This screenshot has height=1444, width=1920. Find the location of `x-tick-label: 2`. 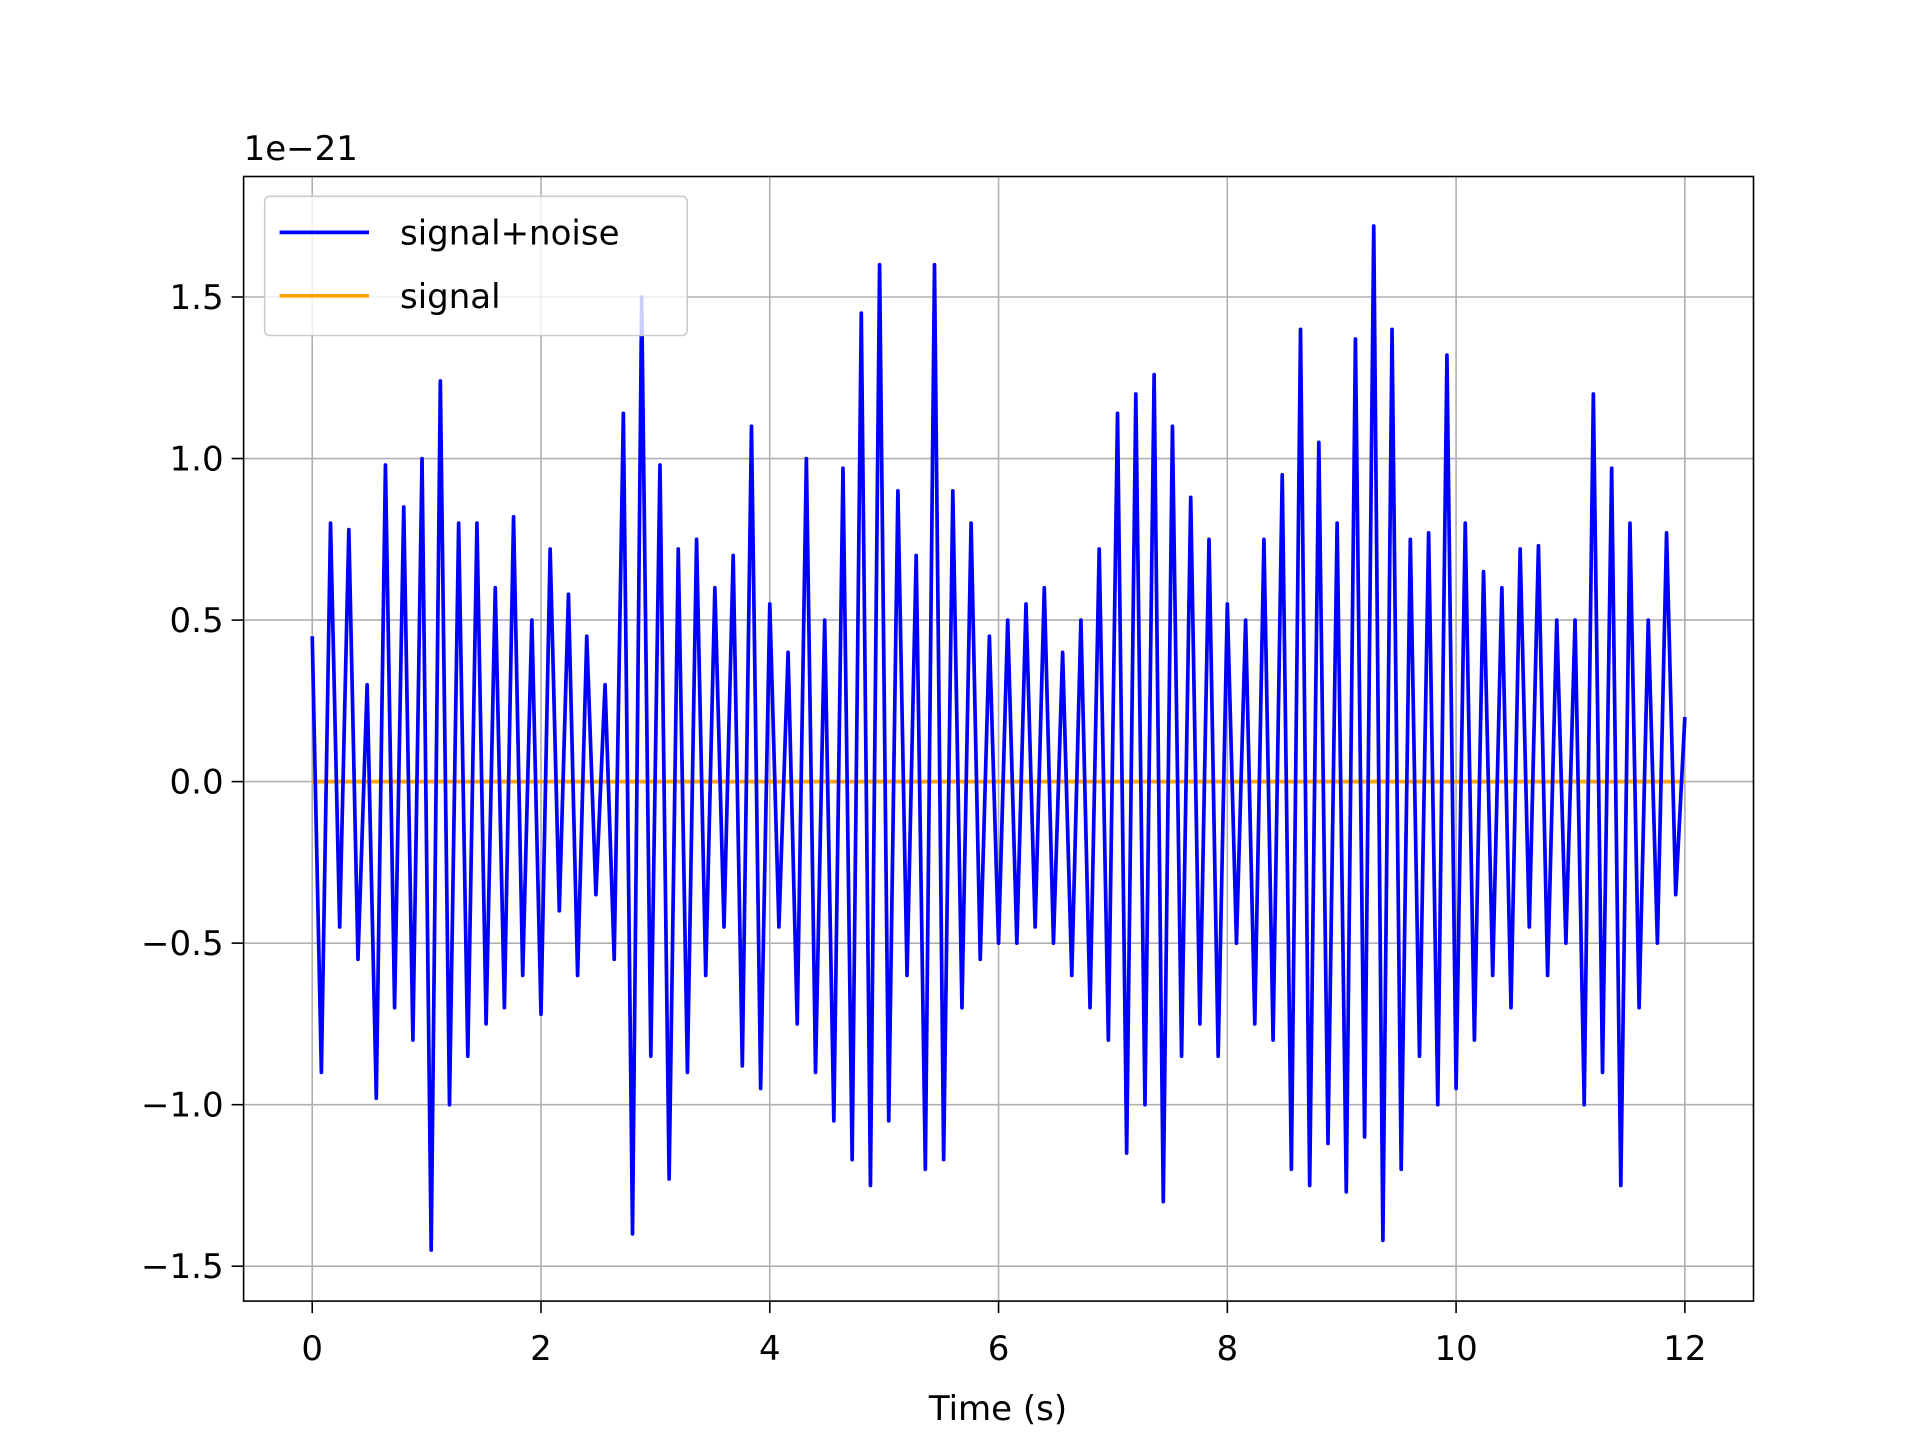

x-tick-label: 2 is located at coordinates (541, 1349).